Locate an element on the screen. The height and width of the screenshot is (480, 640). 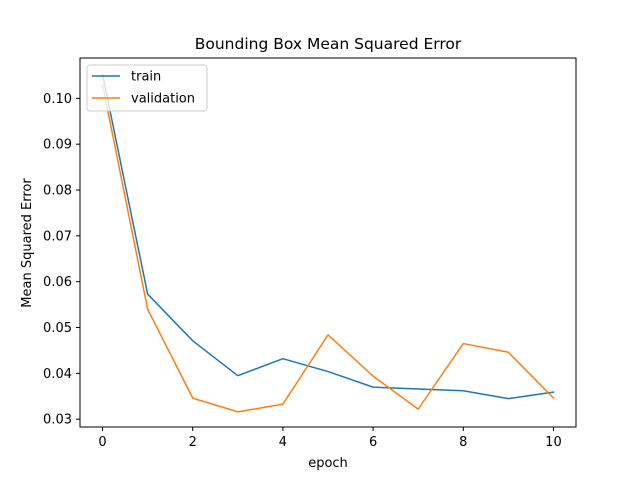
y-tick-label: 0.07 is located at coordinates (57, 236).